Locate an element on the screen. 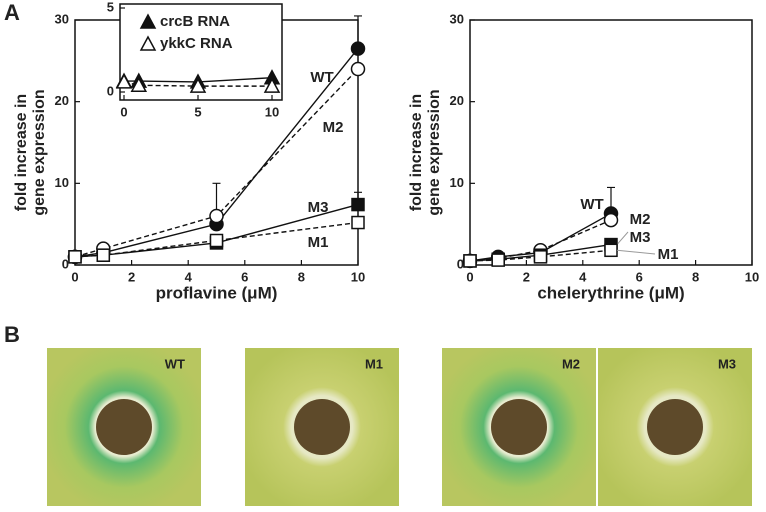 This screenshot has width=766, height=512. inset-chart: 0 5 10 0 5 crcB RNA ykkC RNA is located at coordinates (195, 59).